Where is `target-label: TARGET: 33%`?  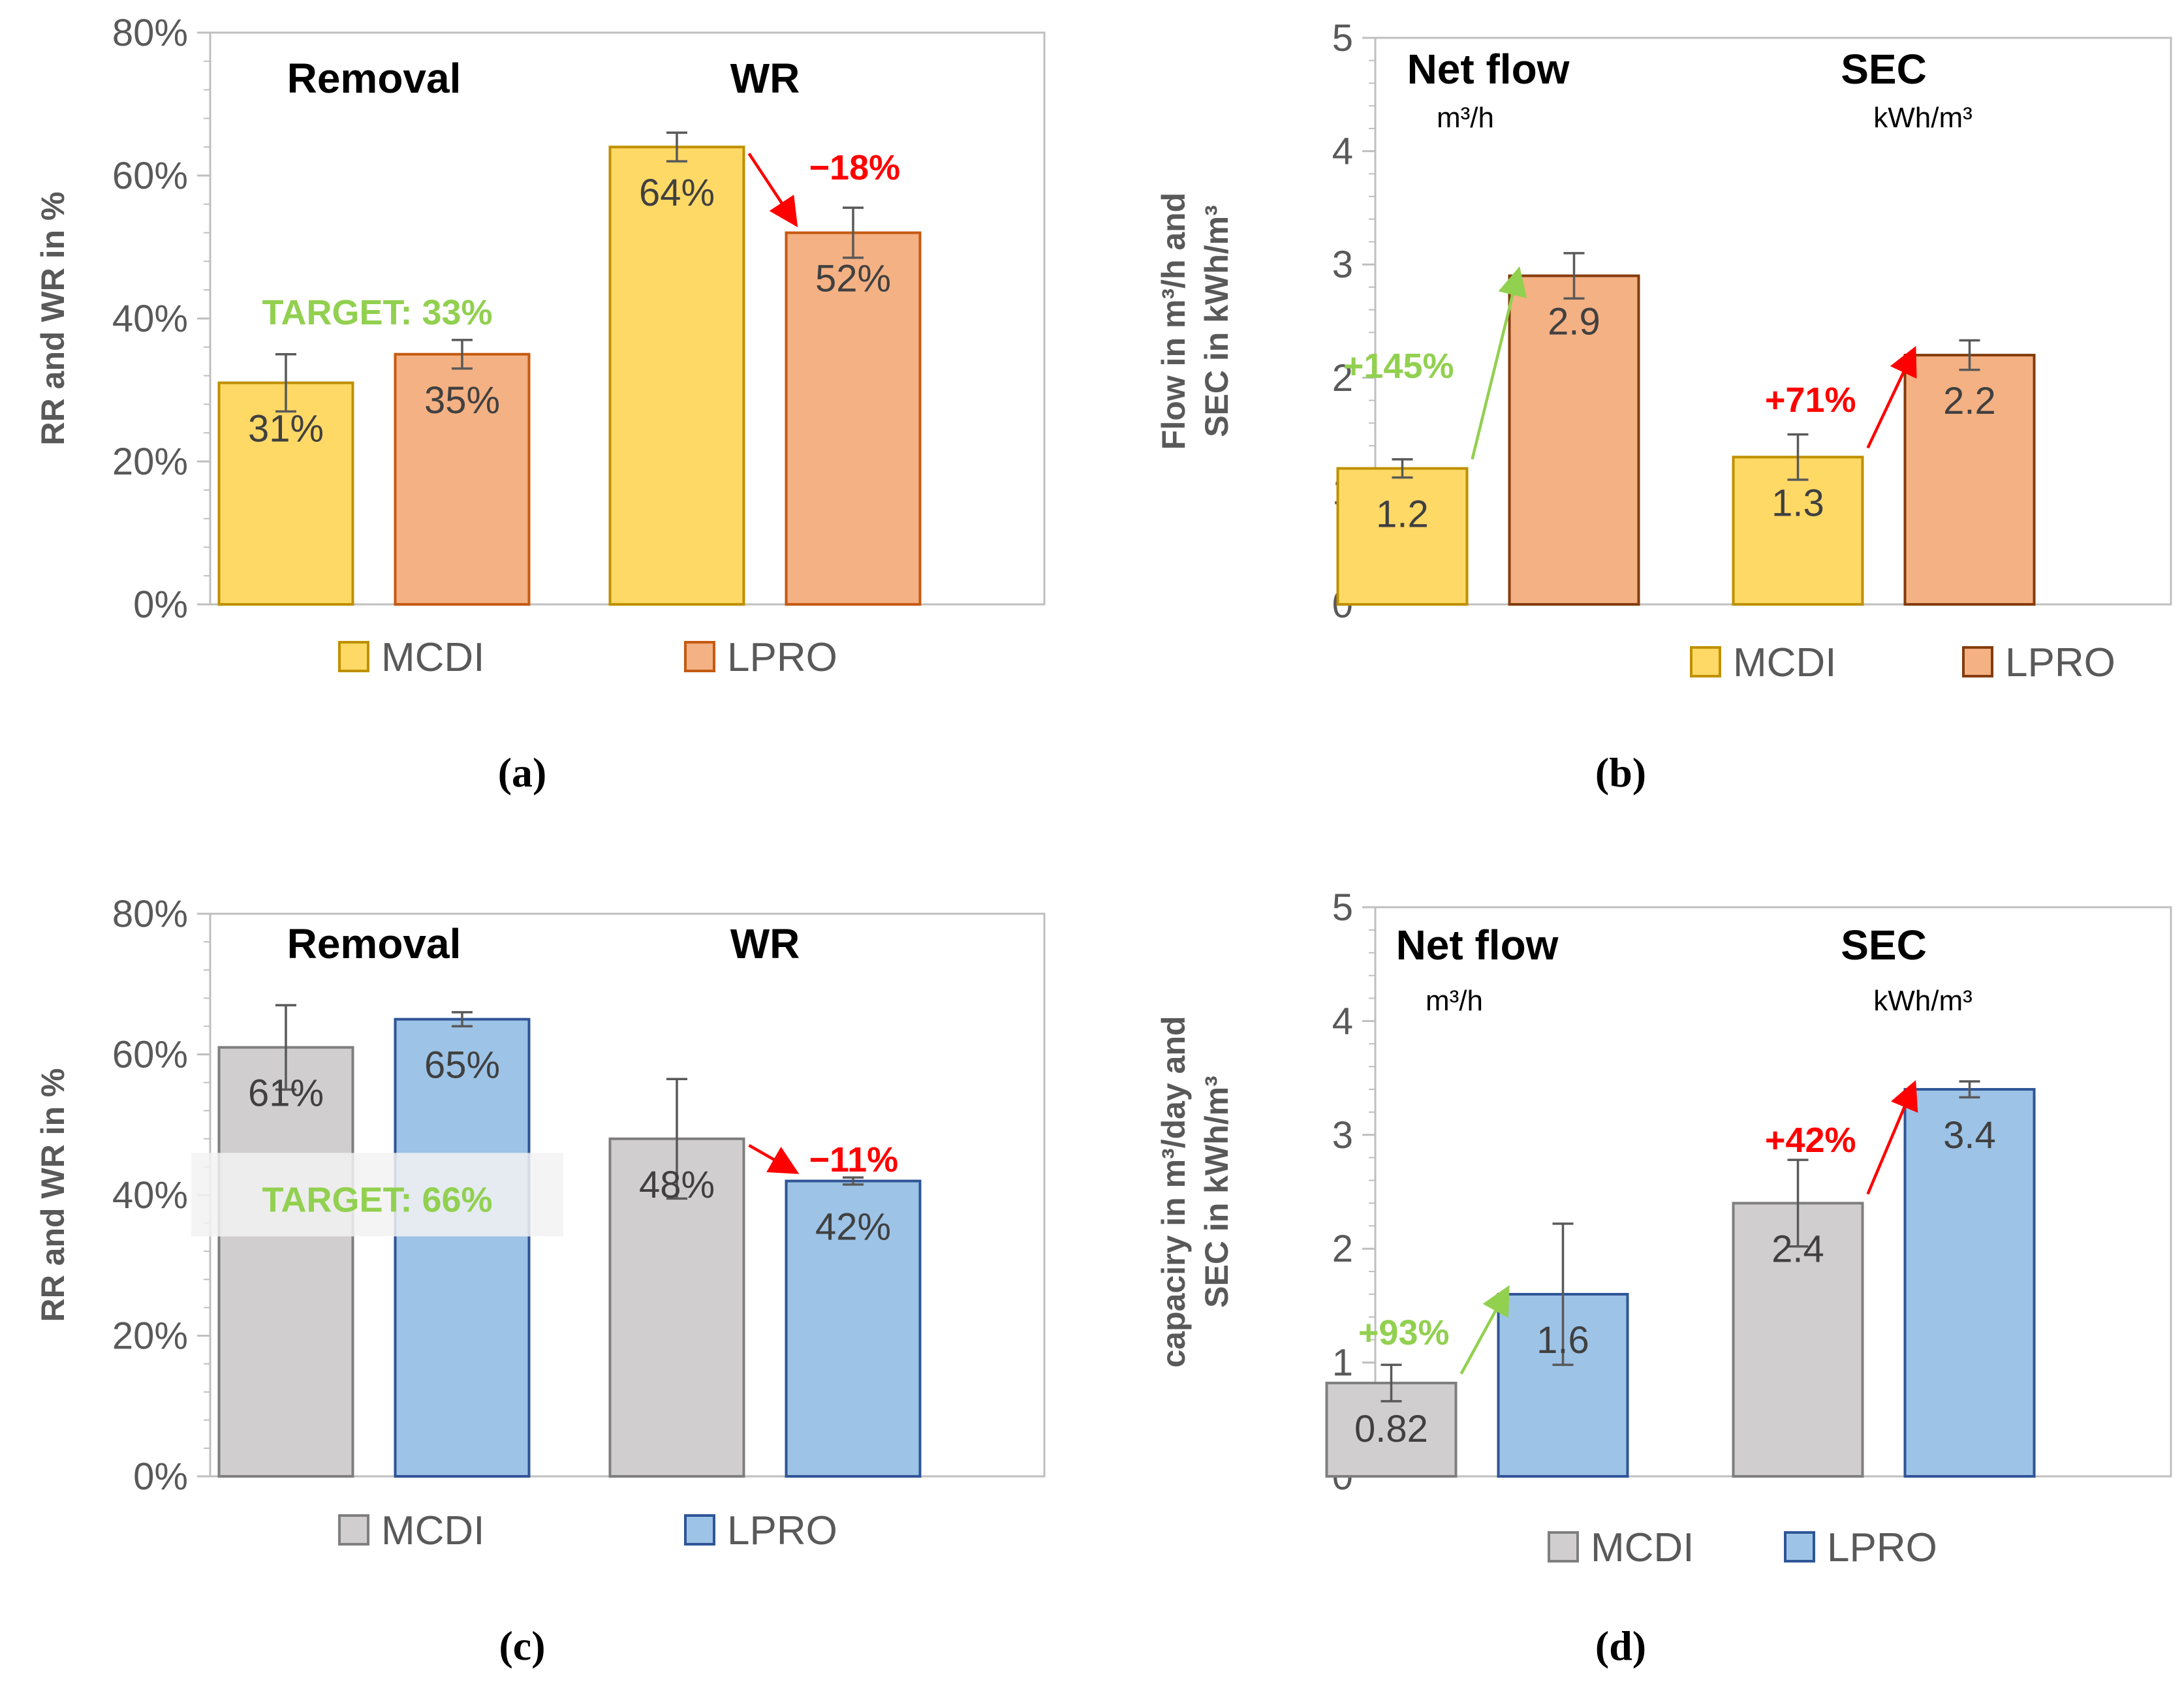 target-label: TARGET: 33% is located at coordinates (377, 312).